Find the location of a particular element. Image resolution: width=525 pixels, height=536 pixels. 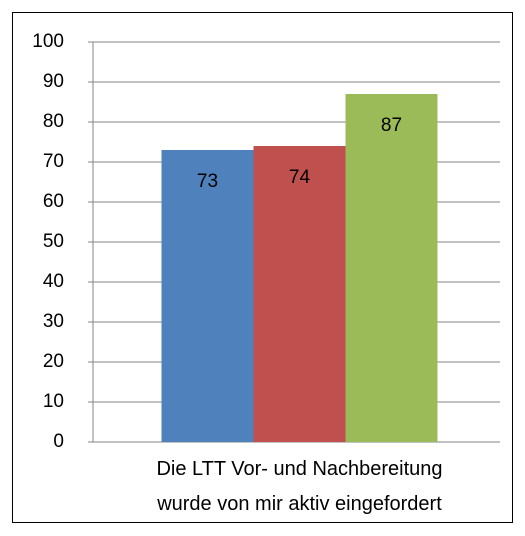

y-tick-label: 80 is located at coordinates (53, 121).